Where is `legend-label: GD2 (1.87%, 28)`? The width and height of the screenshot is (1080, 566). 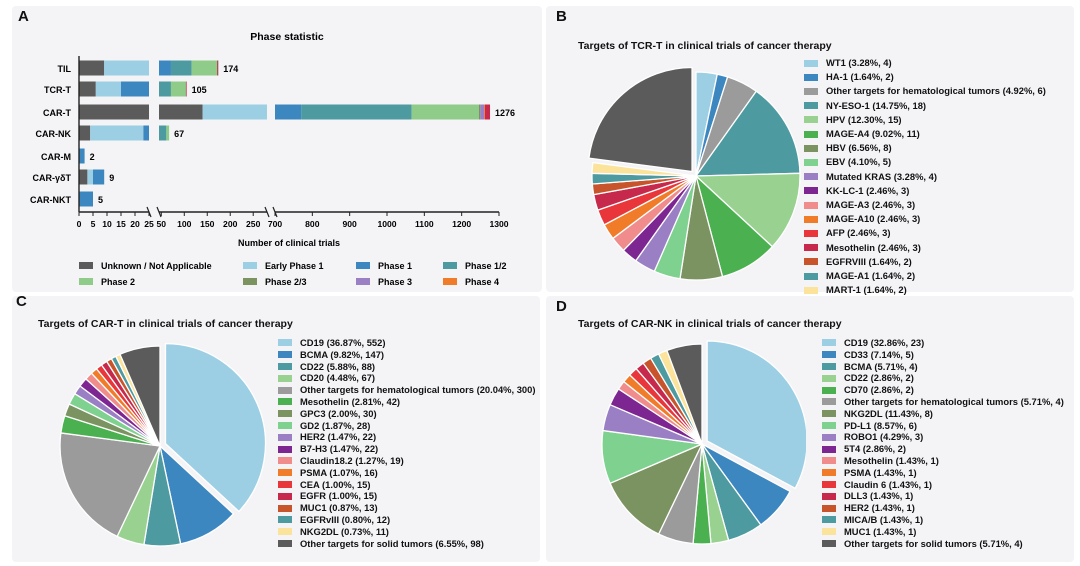
legend-label: GD2 (1.87%, 28) is located at coordinates (335, 425).